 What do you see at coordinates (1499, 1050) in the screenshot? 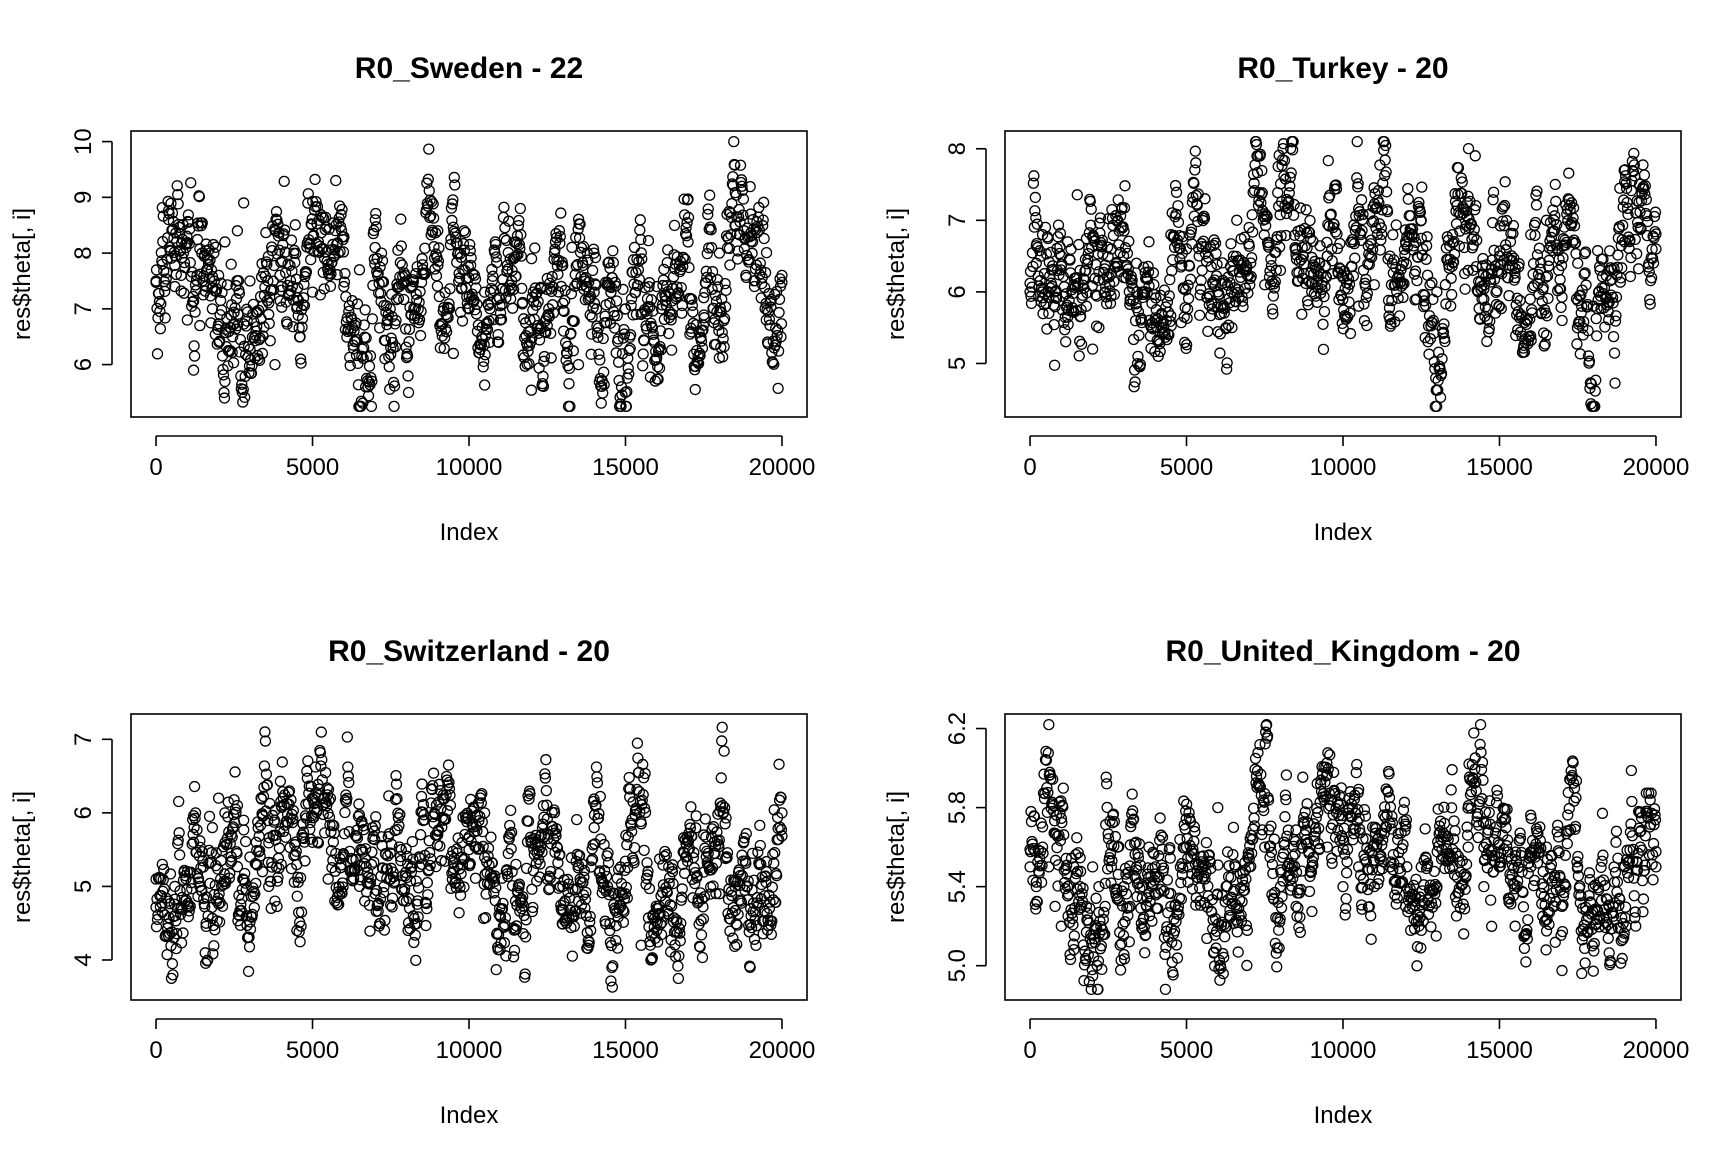
I see `x-tick-label: 15000` at bounding box center [1499, 1050].